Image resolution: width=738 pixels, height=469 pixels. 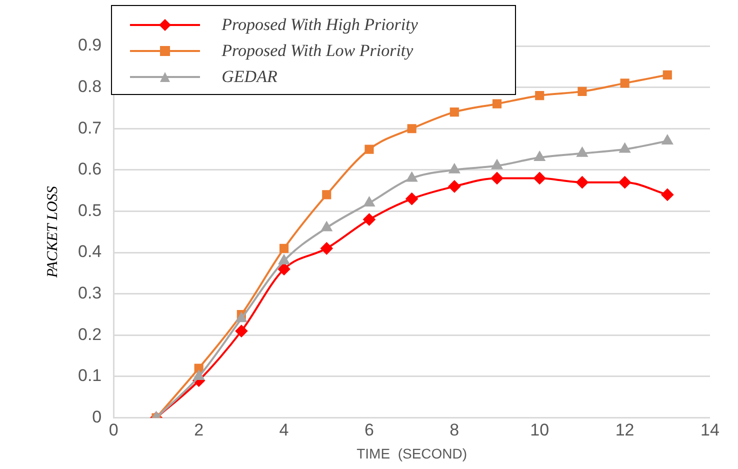 What do you see at coordinates (113, 430) in the screenshot?
I see `x-tick-label: 0` at bounding box center [113, 430].